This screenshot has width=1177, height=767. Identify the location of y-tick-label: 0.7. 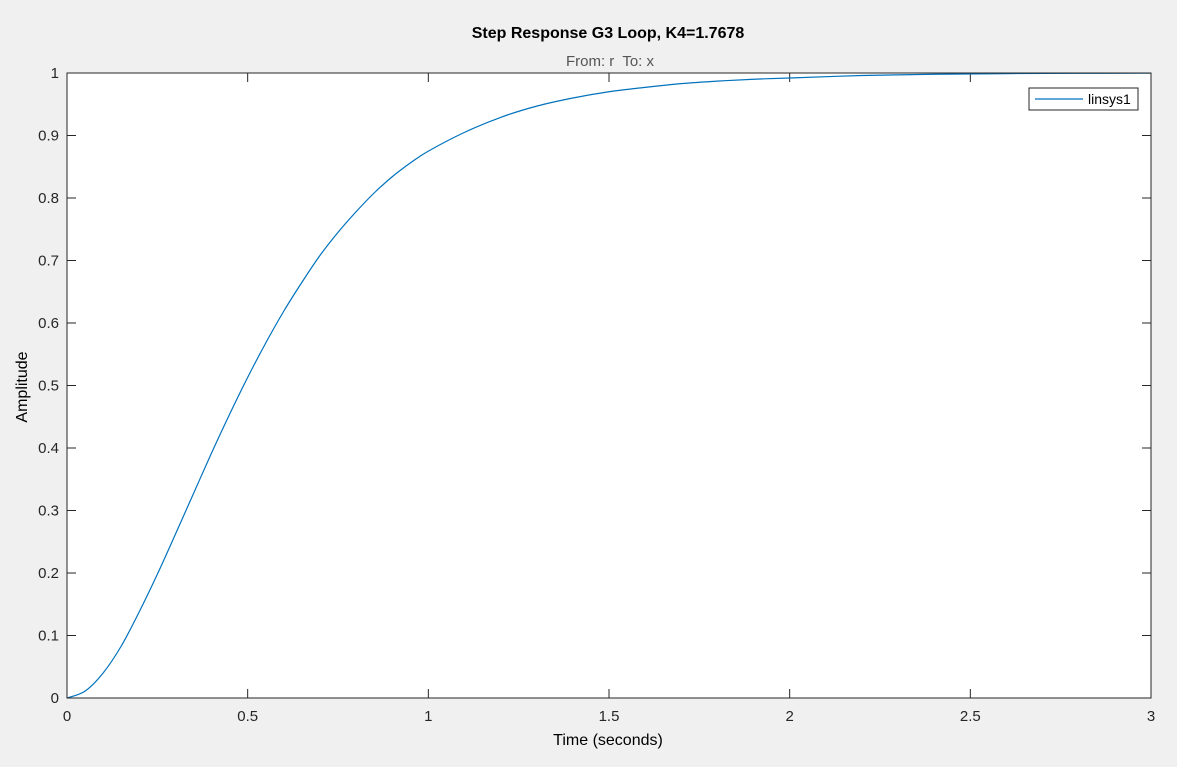
(48, 261).